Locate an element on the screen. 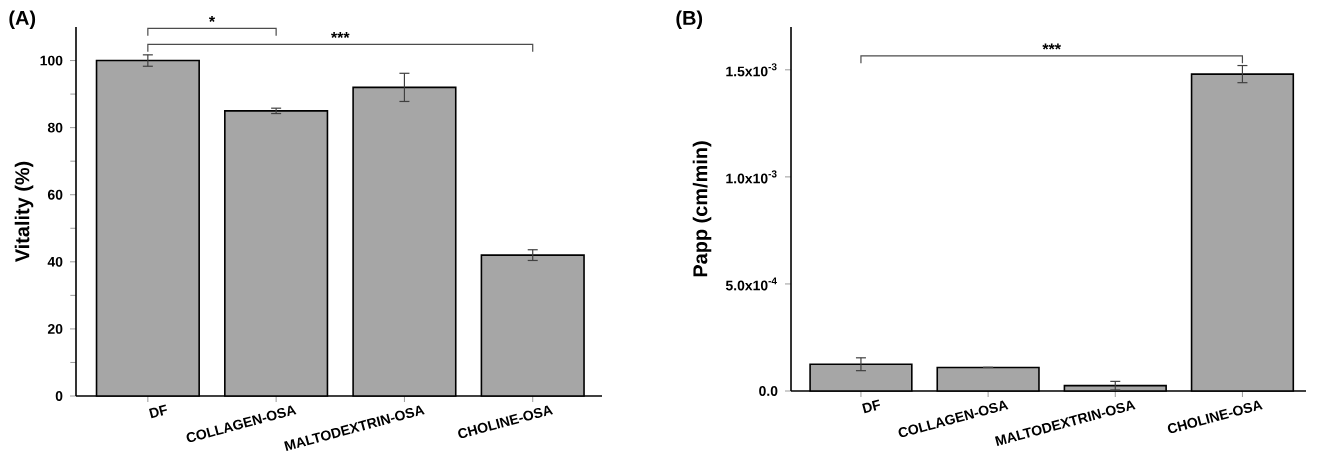  y-tick-label: 0 is located at coordinates (59, 396).